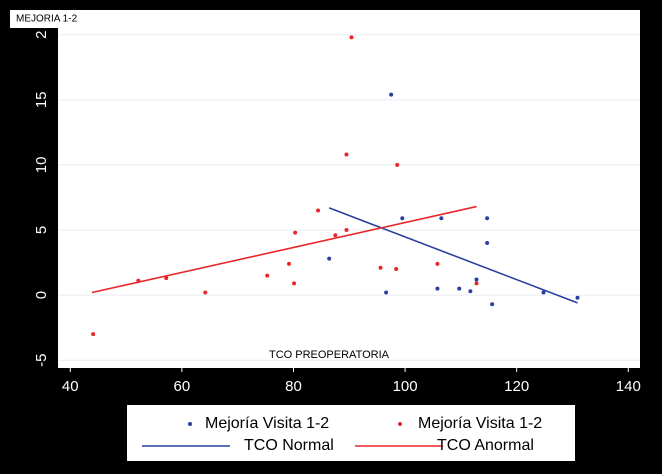 This screenshot has height=474, width=662. I want to click on y-tick-label: 10, so click(41, 165).